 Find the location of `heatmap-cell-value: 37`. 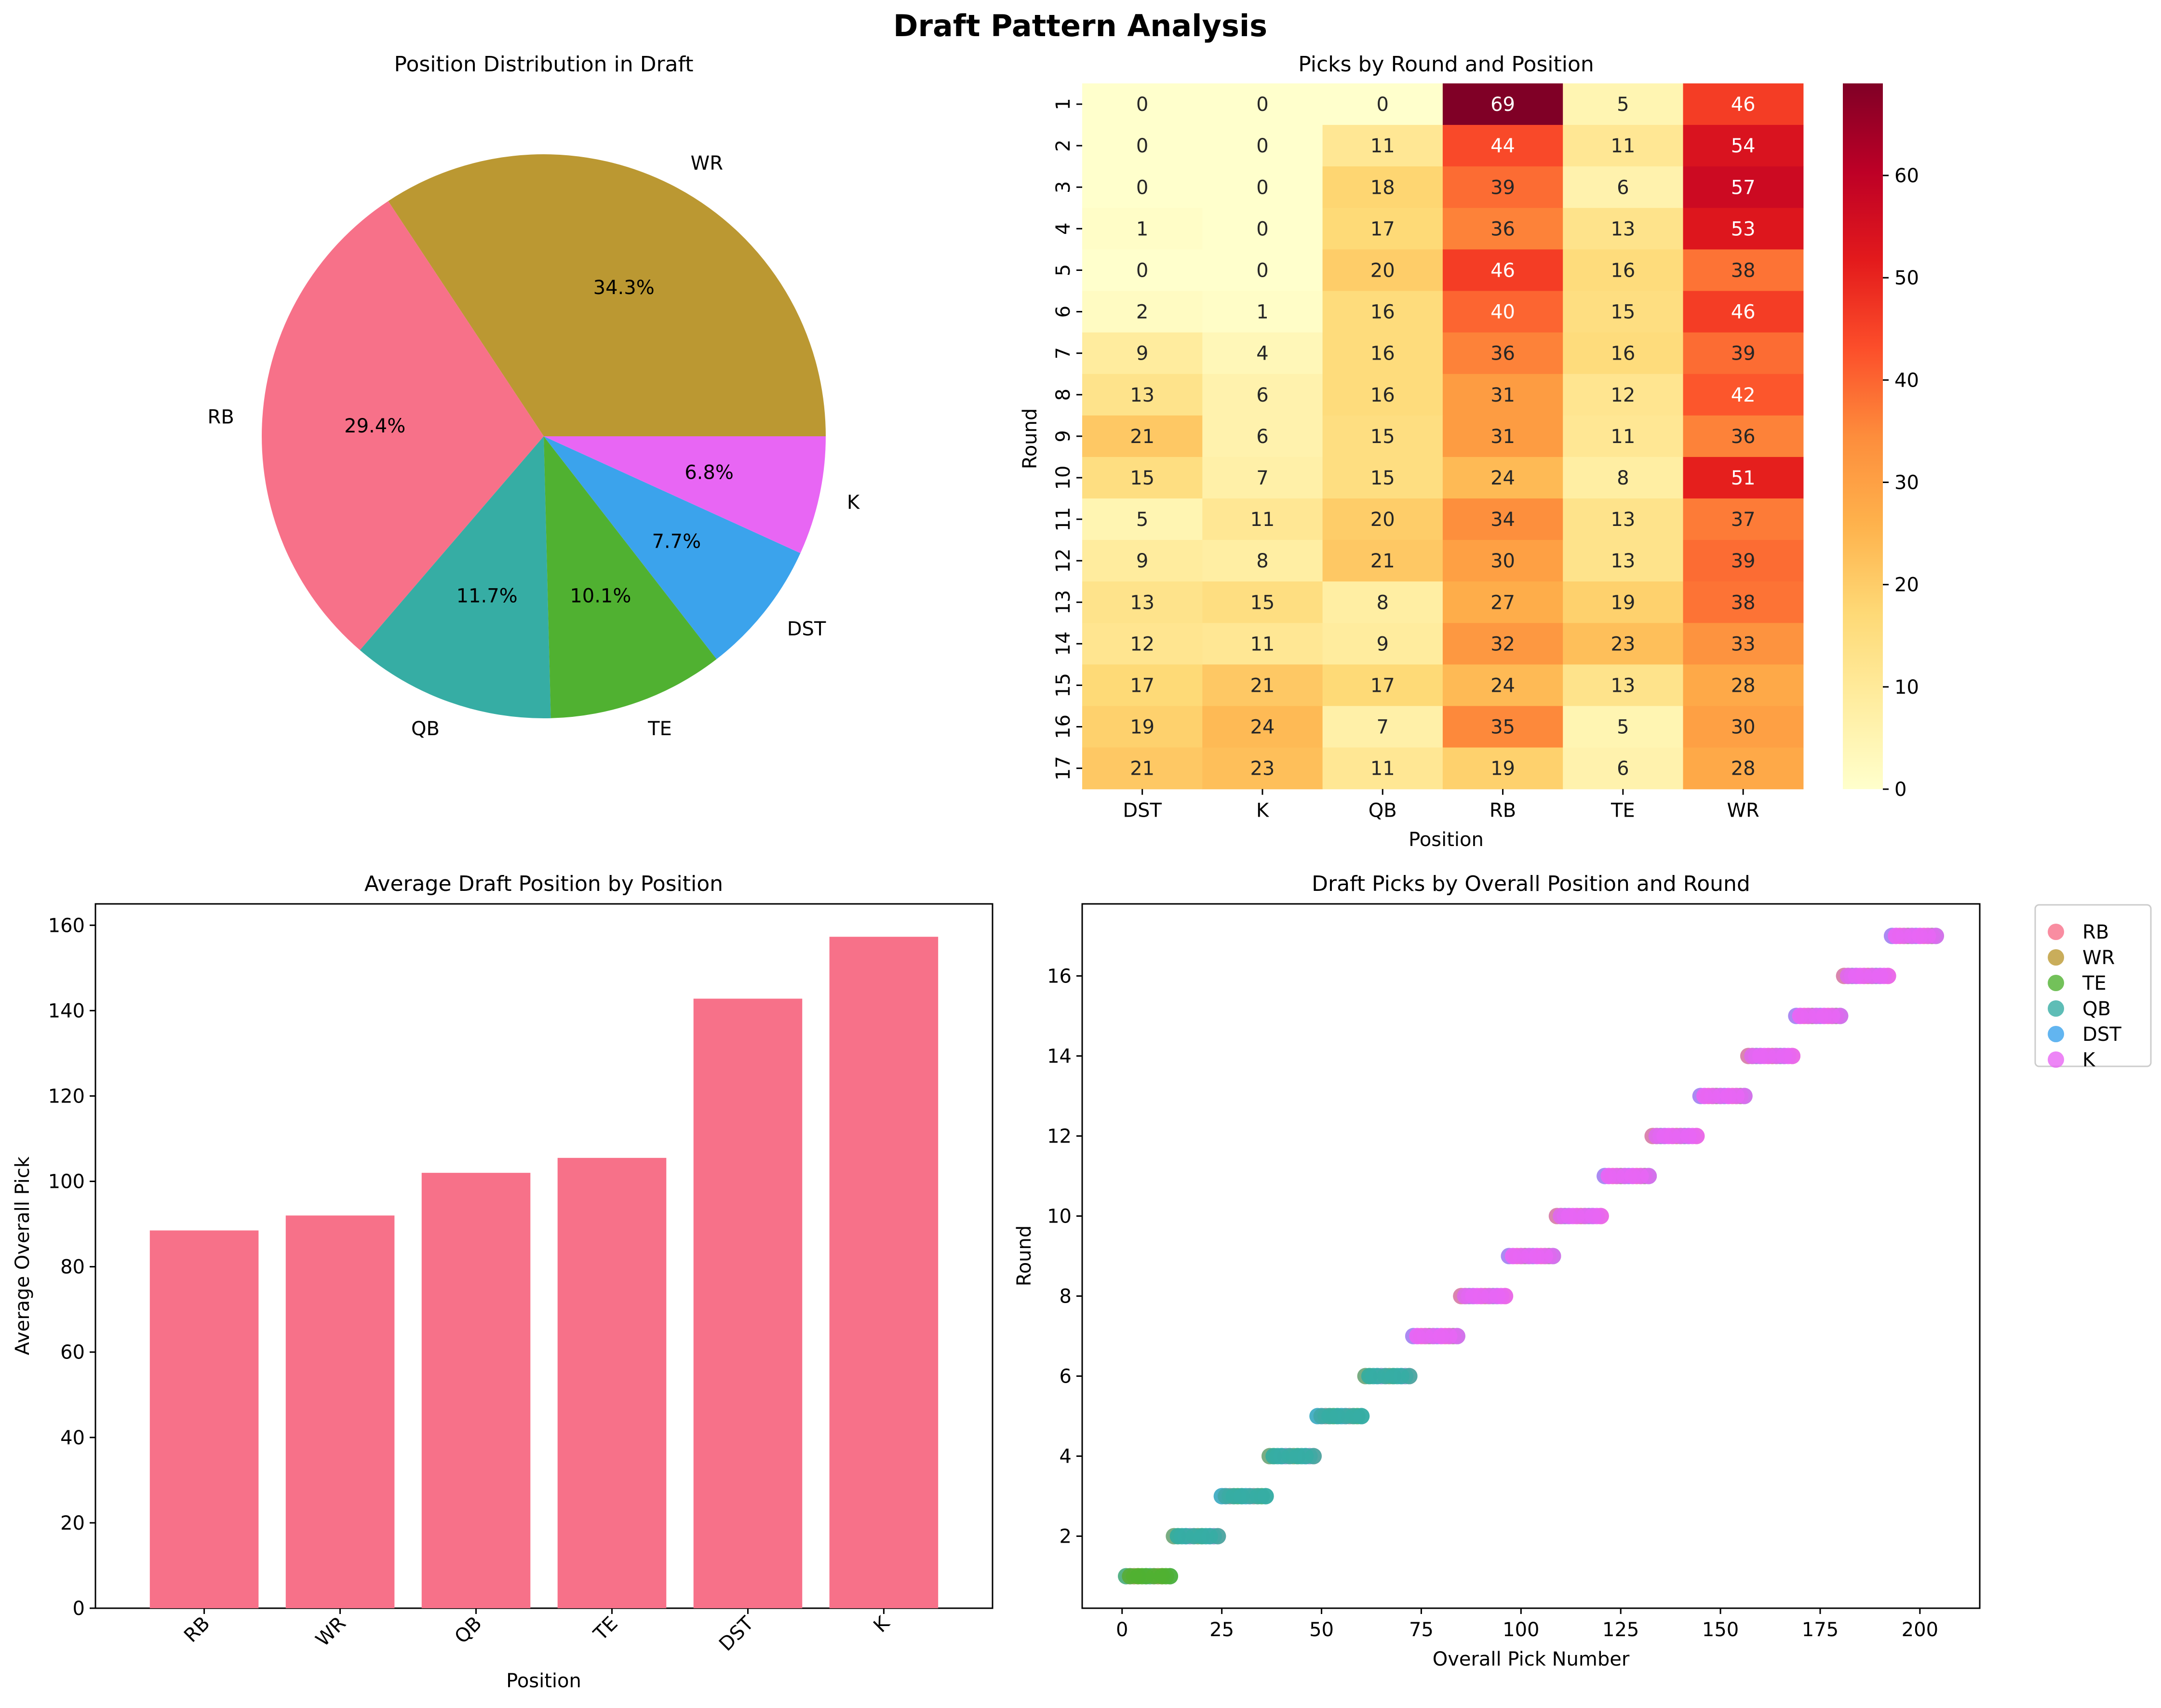

heatmap-cell-value: 37 is located at coordinates (1743, 520).